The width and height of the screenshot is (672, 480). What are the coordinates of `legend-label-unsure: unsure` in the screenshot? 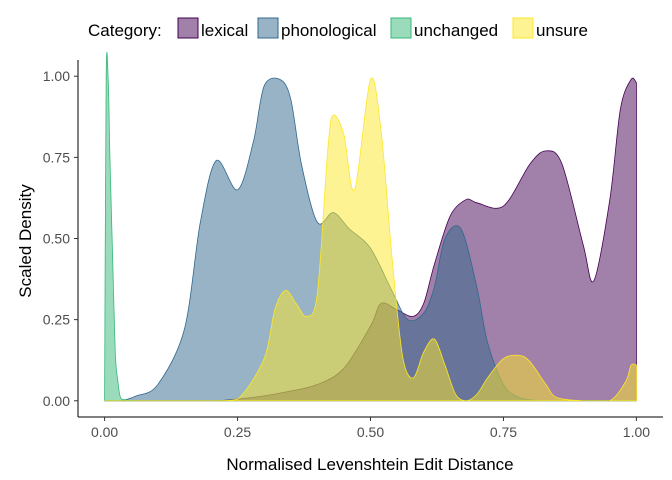 It's located at (562, 30).